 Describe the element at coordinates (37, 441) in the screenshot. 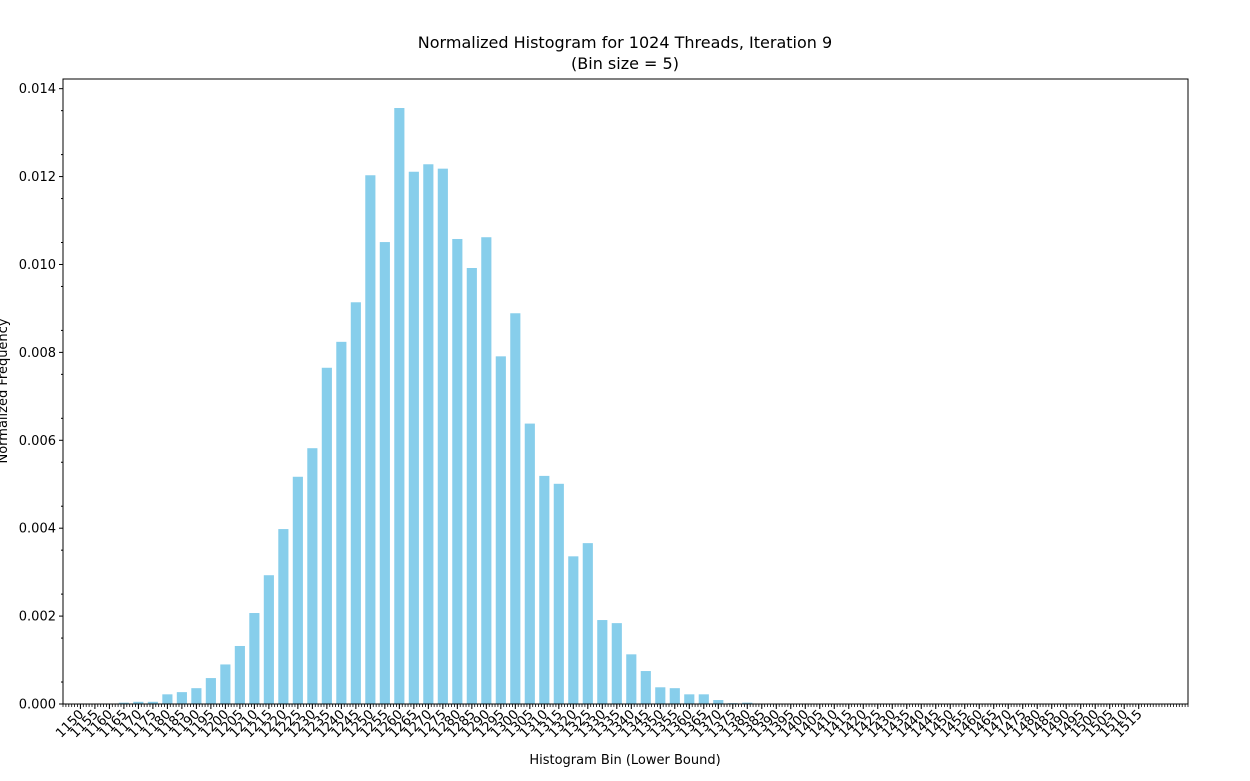

I see `y-tick-label: 0.006` at that location.